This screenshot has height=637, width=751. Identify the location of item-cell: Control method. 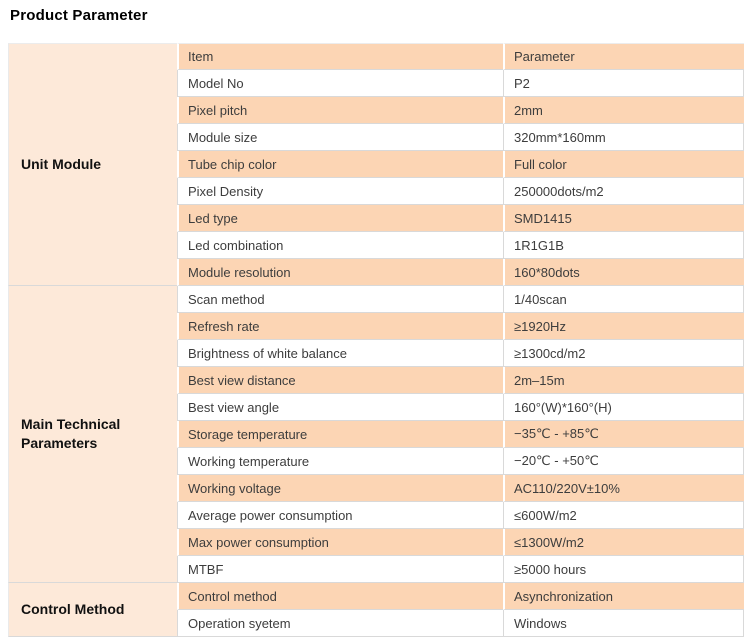
(340, 596).